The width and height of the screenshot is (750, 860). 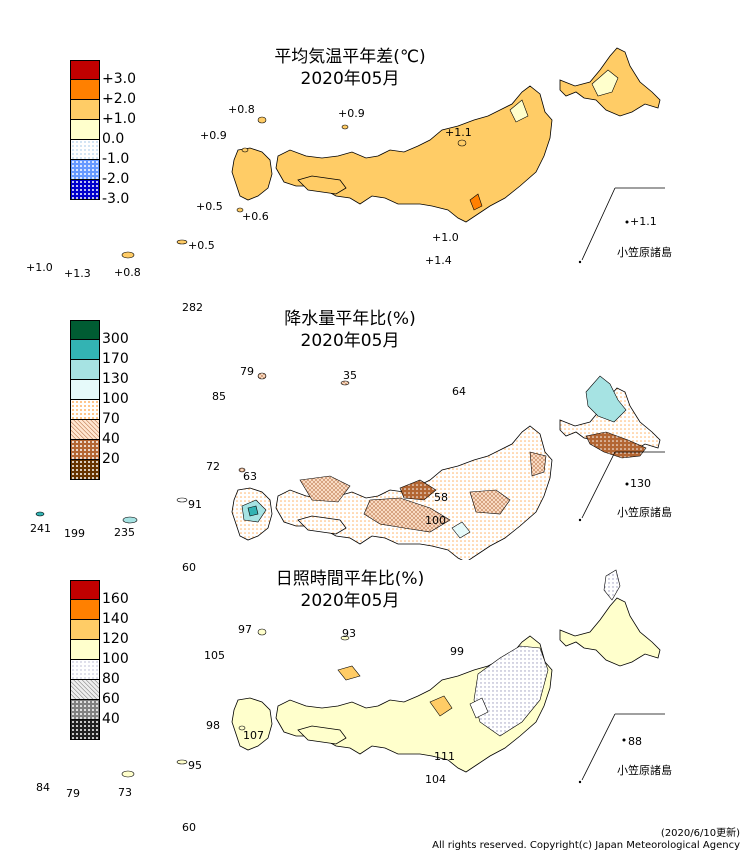 What do you see at coordinates (350, 330) in the screenshot?
I see `panel-title: 降水量平年比(%) 2020年05月` at bounding box center [350, 330].